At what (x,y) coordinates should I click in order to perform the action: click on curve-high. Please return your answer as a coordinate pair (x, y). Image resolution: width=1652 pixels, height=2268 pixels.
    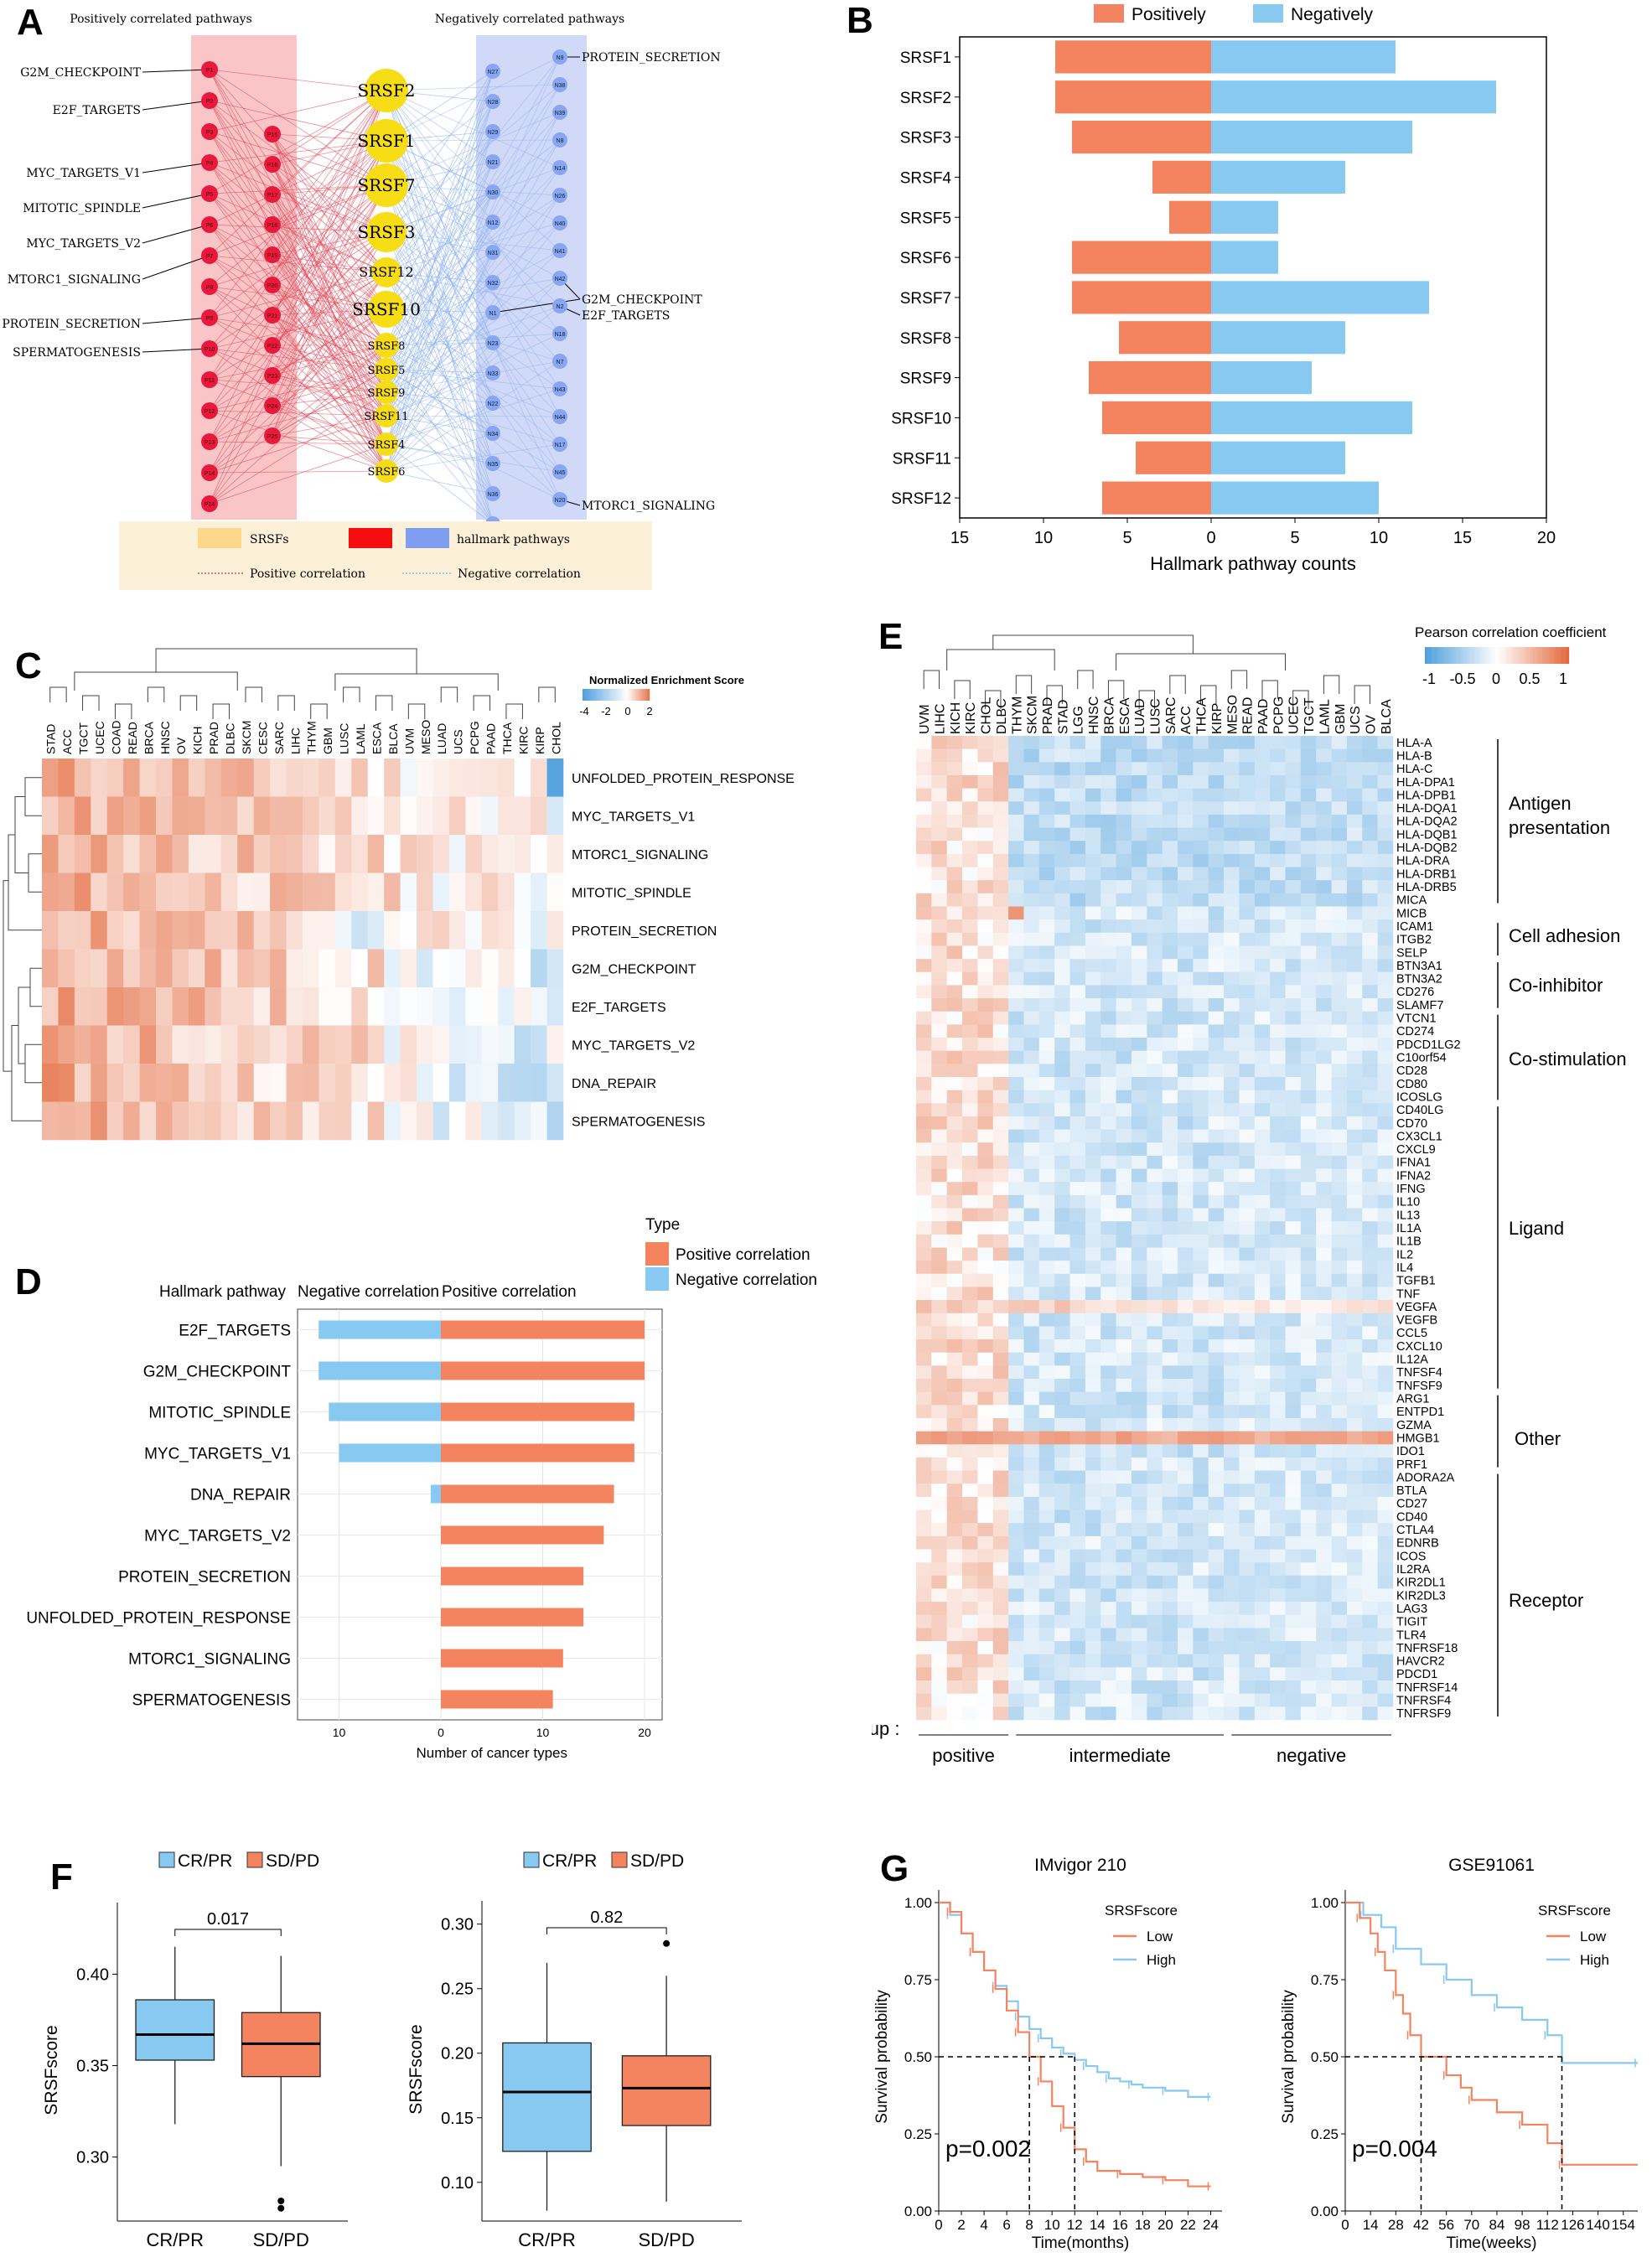
    Looking at the image, I should click on (1491, 1982).